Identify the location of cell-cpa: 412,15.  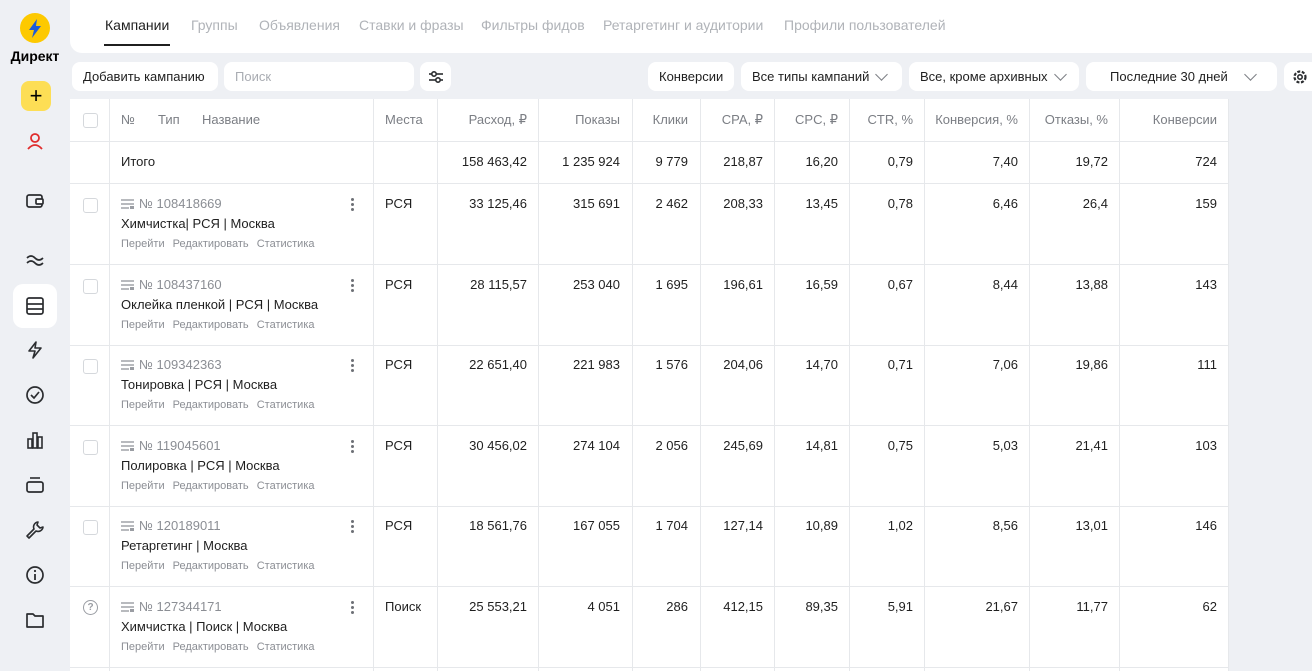
(743, 606).